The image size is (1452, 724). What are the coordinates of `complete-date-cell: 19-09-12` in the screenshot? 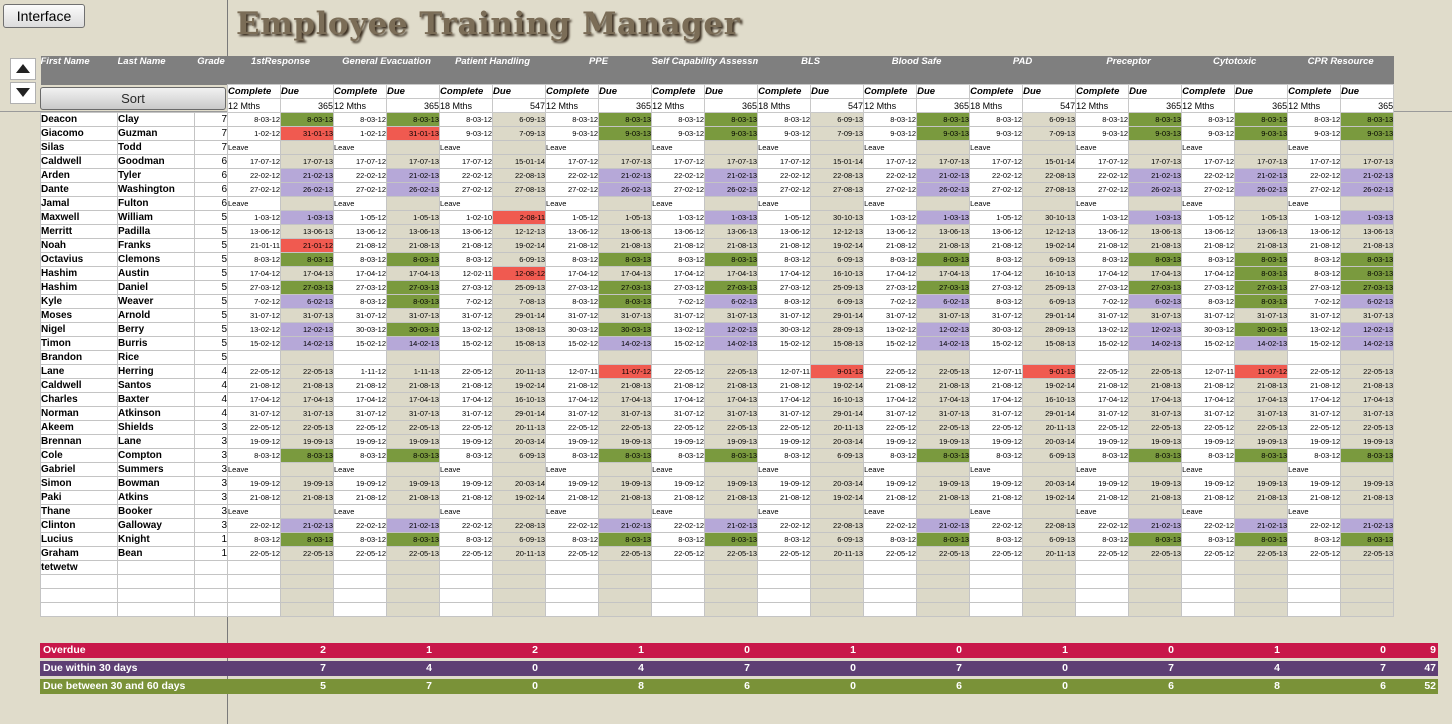 It's located at (254, 483).